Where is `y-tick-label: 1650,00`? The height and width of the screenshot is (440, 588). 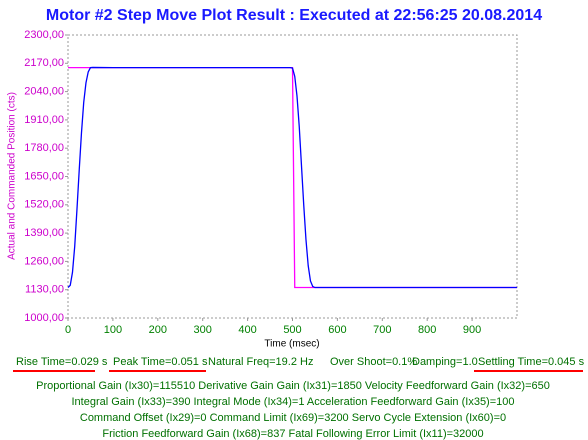 y-tick-label: 1650,00 is located at coordinates (44, 176).